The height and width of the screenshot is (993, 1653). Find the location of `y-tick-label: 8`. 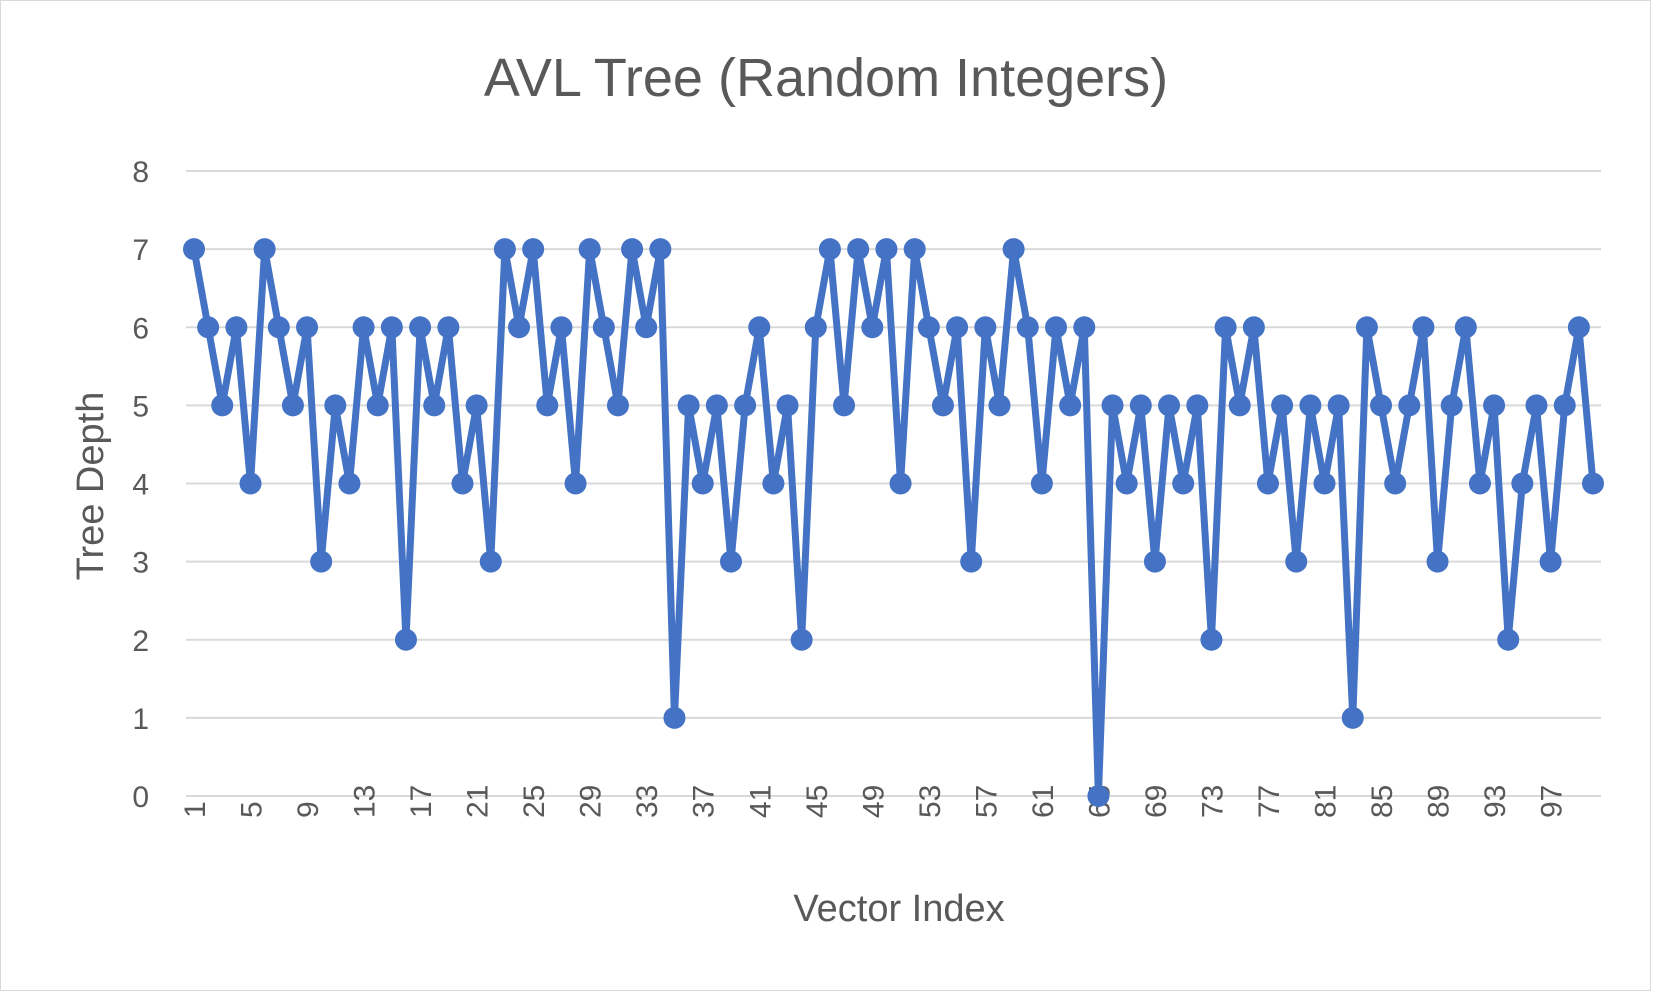

y-tick-label: 8 is located at coordinates (140, 172).